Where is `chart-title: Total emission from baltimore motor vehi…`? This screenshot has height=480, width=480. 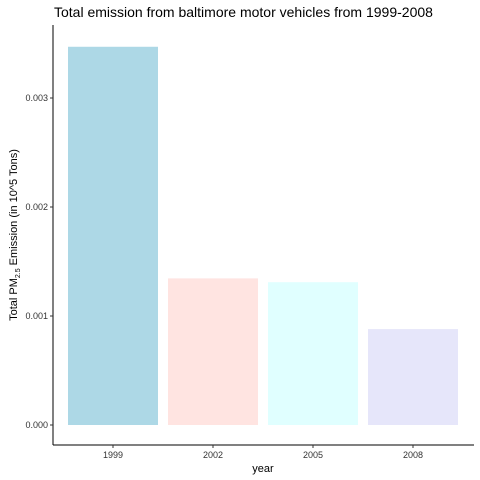 chart-title: Total emission from baltimore motor vehi… is located at coordinates (243, 12).